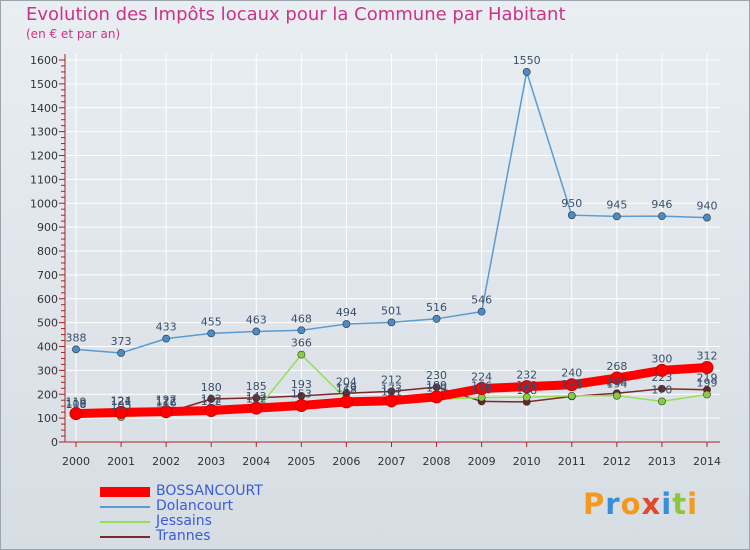 The height and width of the screenshot is (550, 750). Describe the element at coordinates (121, 341) in the screenshot. I see `data-label-dolancourt: 373` at that location.